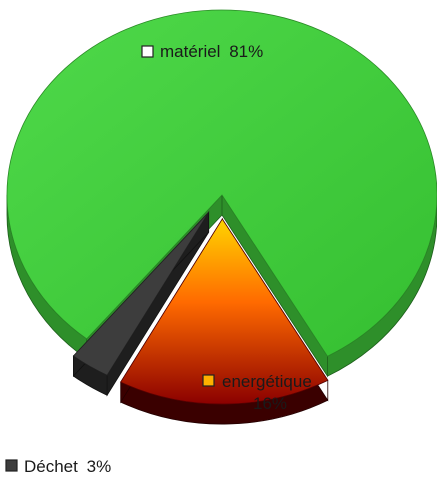  What do you see at coordinates (208, 380) in the screenshot?
I see `legend-square-energetique` at bounding box center [208, 380].